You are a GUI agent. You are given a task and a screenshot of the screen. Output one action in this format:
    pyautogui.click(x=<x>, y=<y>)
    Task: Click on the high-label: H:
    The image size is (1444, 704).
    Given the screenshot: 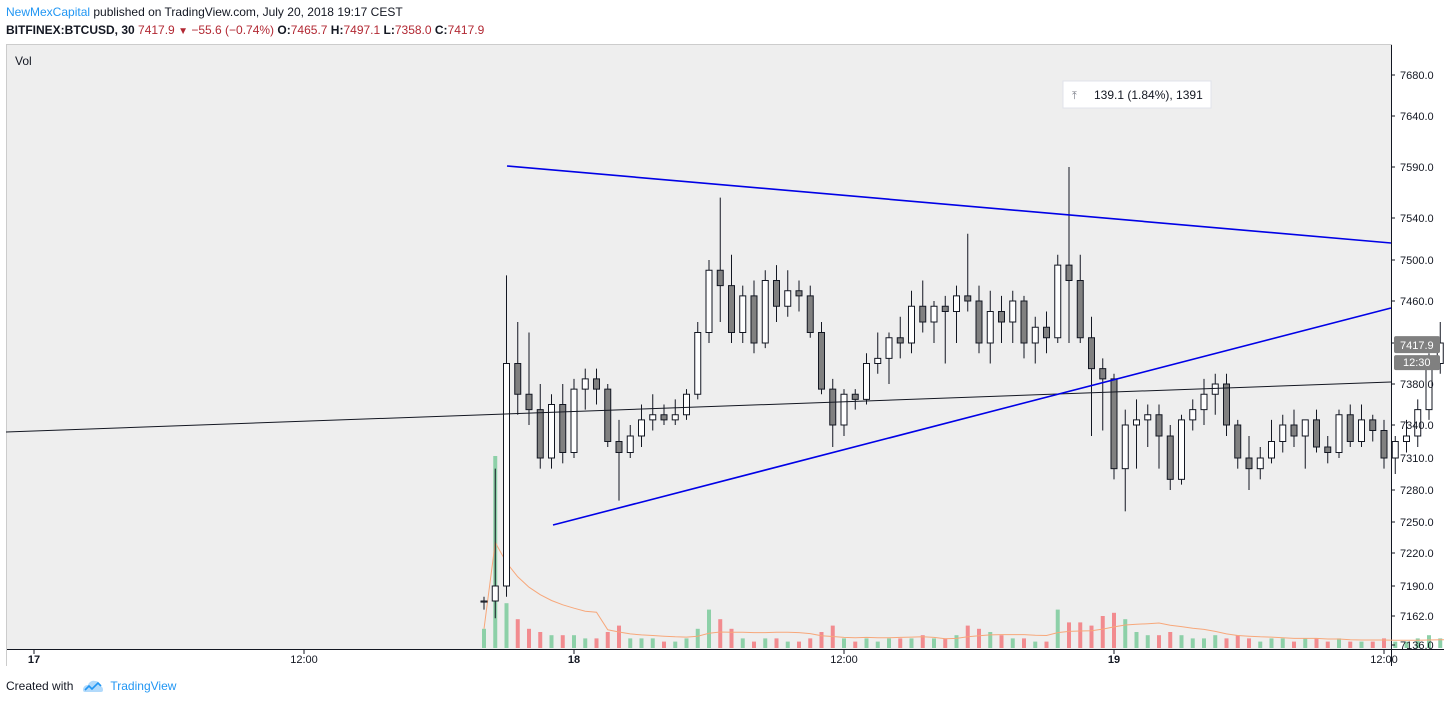 What is the action you would take?
    pyautogui.click(x=337, y=30)
    